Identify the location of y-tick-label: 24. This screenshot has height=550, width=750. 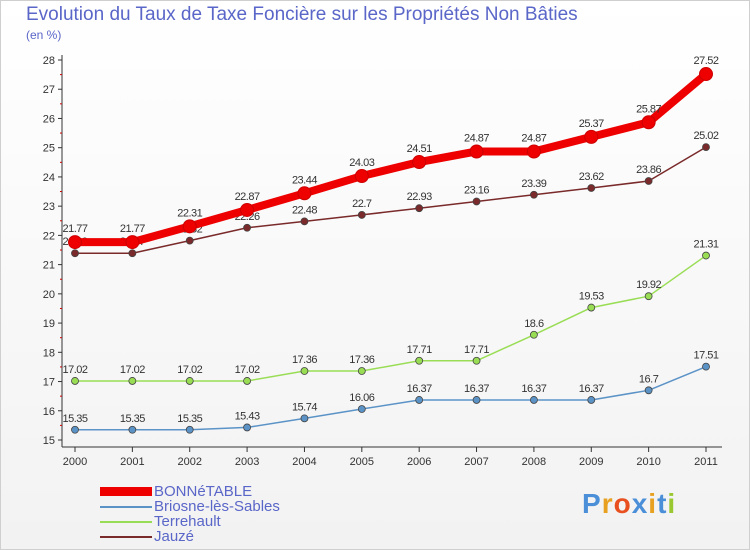
(49, 178).